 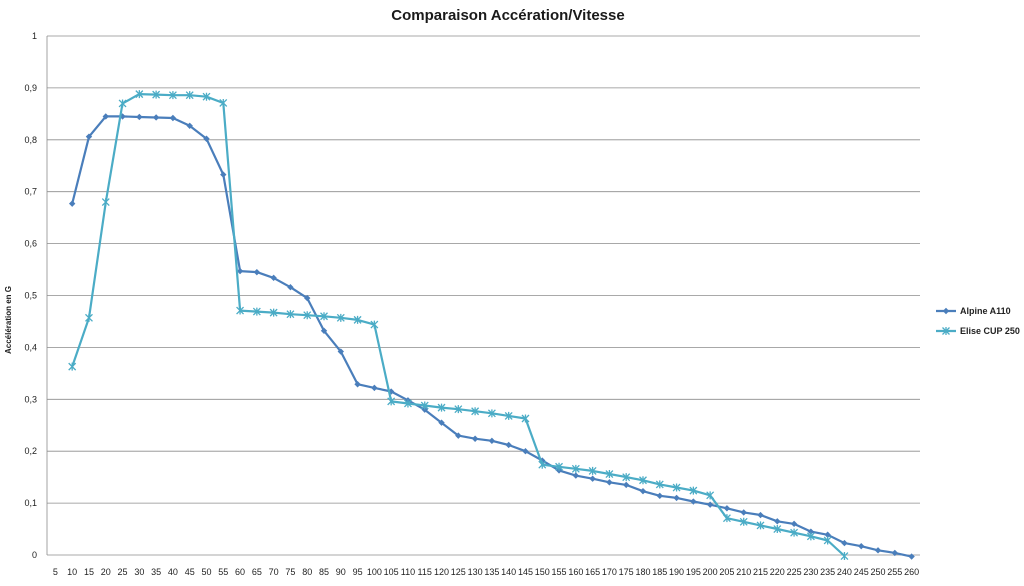 I want to click on y-tick-label: 0,6, so click(x=30, y=244).